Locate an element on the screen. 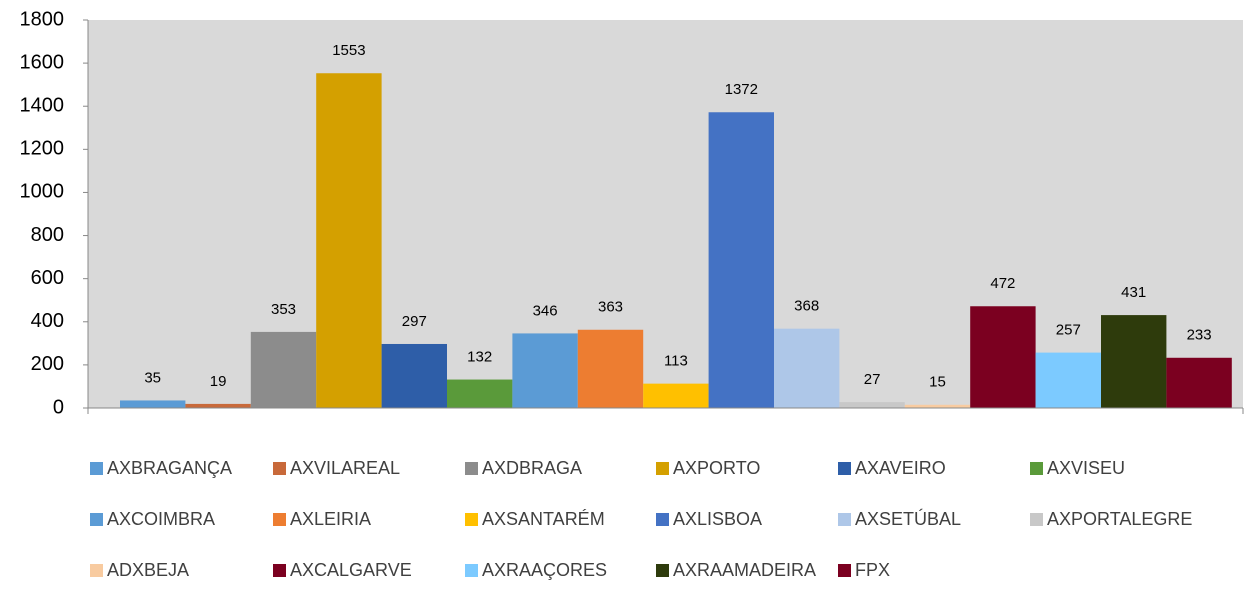 This screenshot has width=1259, height=601. legend-label: FPX is located at coordinates (872, 570).